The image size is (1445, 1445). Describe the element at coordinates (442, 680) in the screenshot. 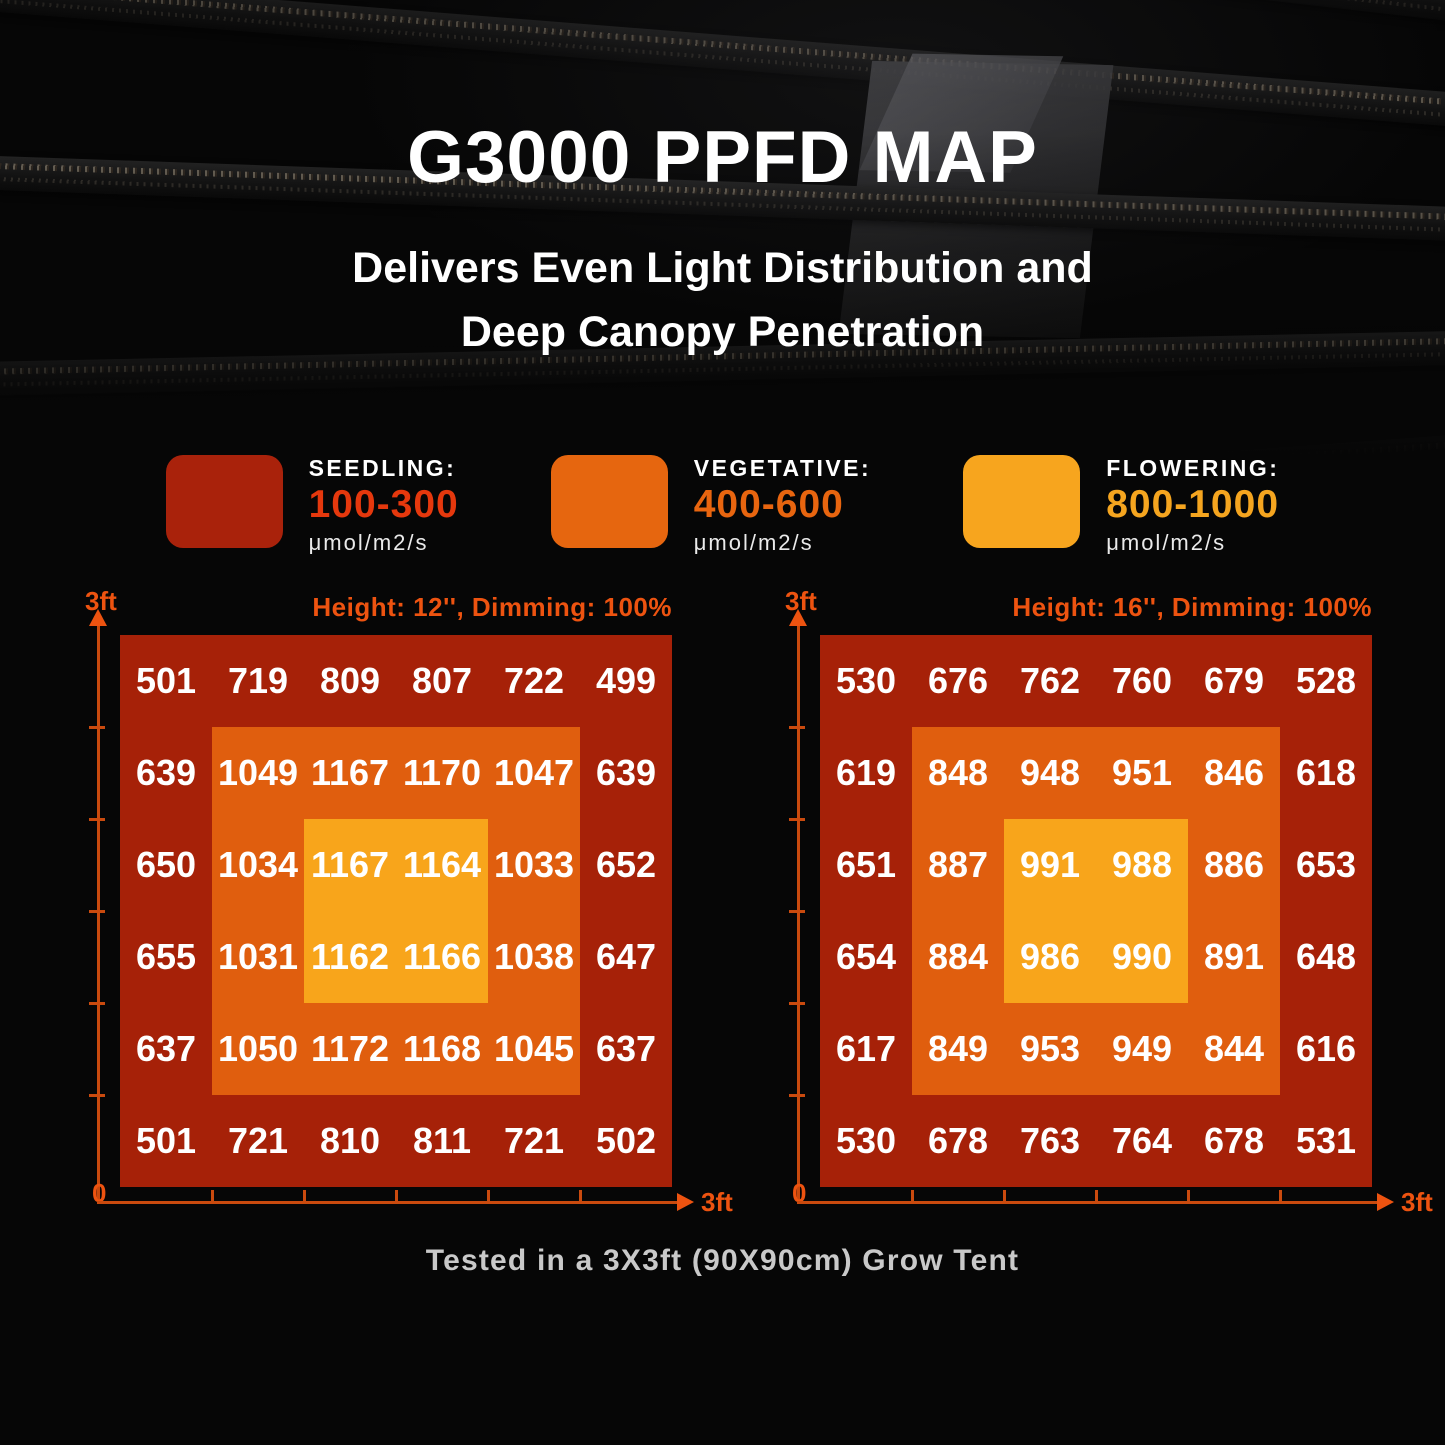

I see `ppfd-value-cell: 807` at that location.